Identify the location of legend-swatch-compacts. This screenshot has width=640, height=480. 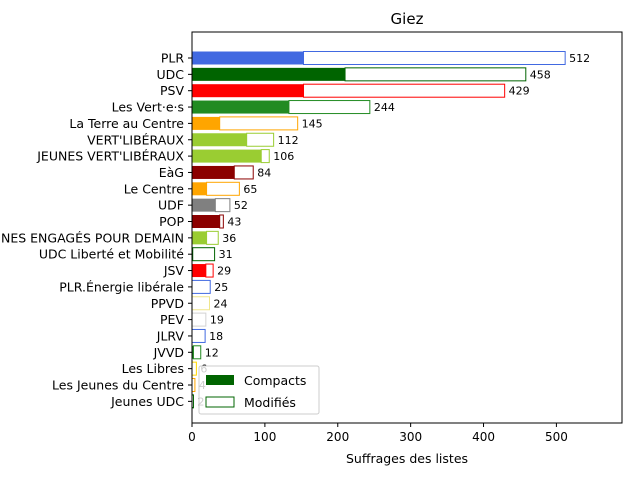
(220, 380).